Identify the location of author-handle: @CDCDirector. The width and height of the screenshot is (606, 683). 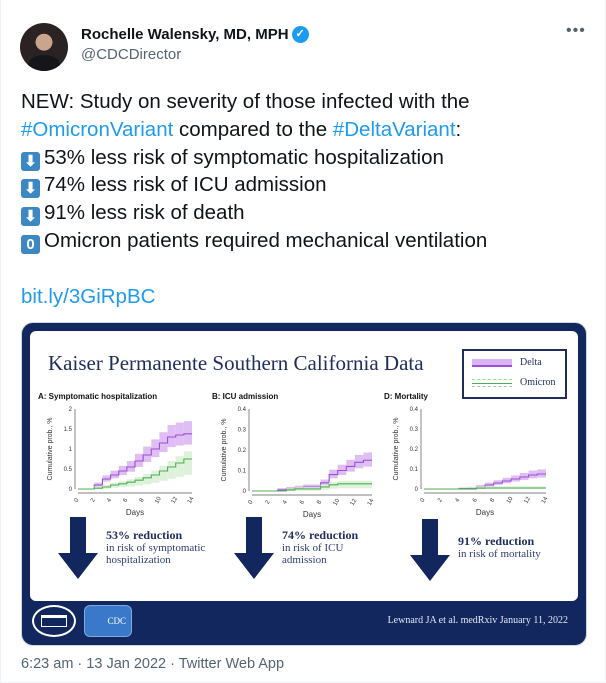
(131, 54).